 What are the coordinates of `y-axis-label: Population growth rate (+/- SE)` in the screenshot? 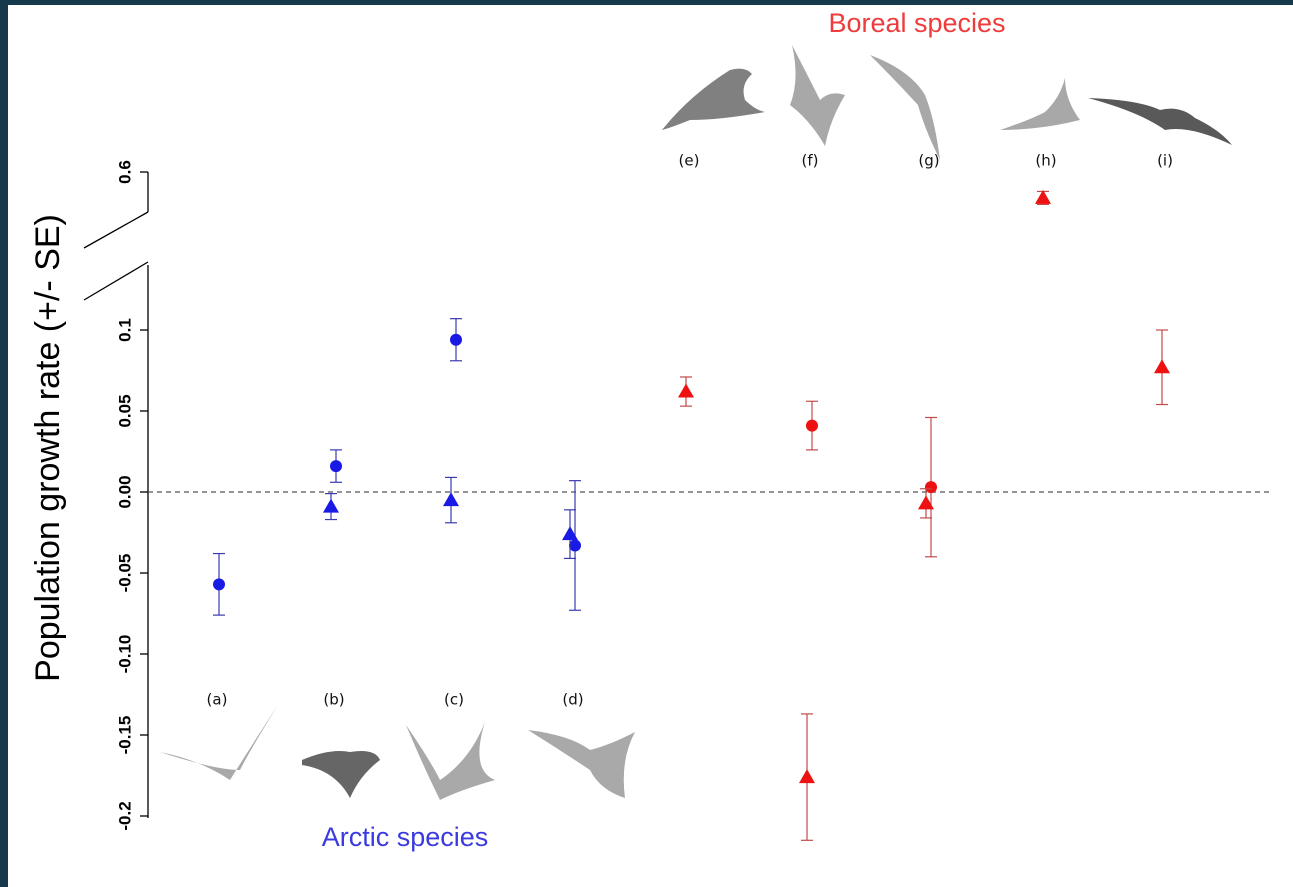 It's located at (48, 448).